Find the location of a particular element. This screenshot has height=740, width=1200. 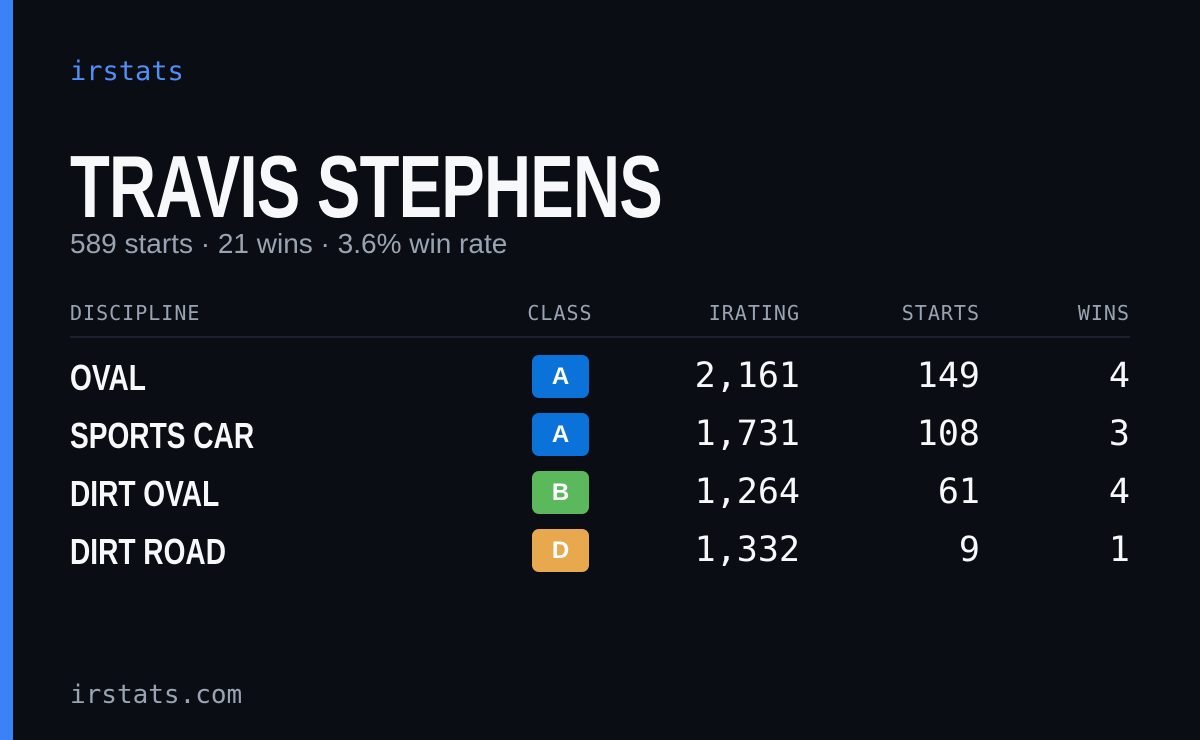

driver-summary: 589 starts · 21 wins · 3.6% win rate is located at coordinates (289, 243).